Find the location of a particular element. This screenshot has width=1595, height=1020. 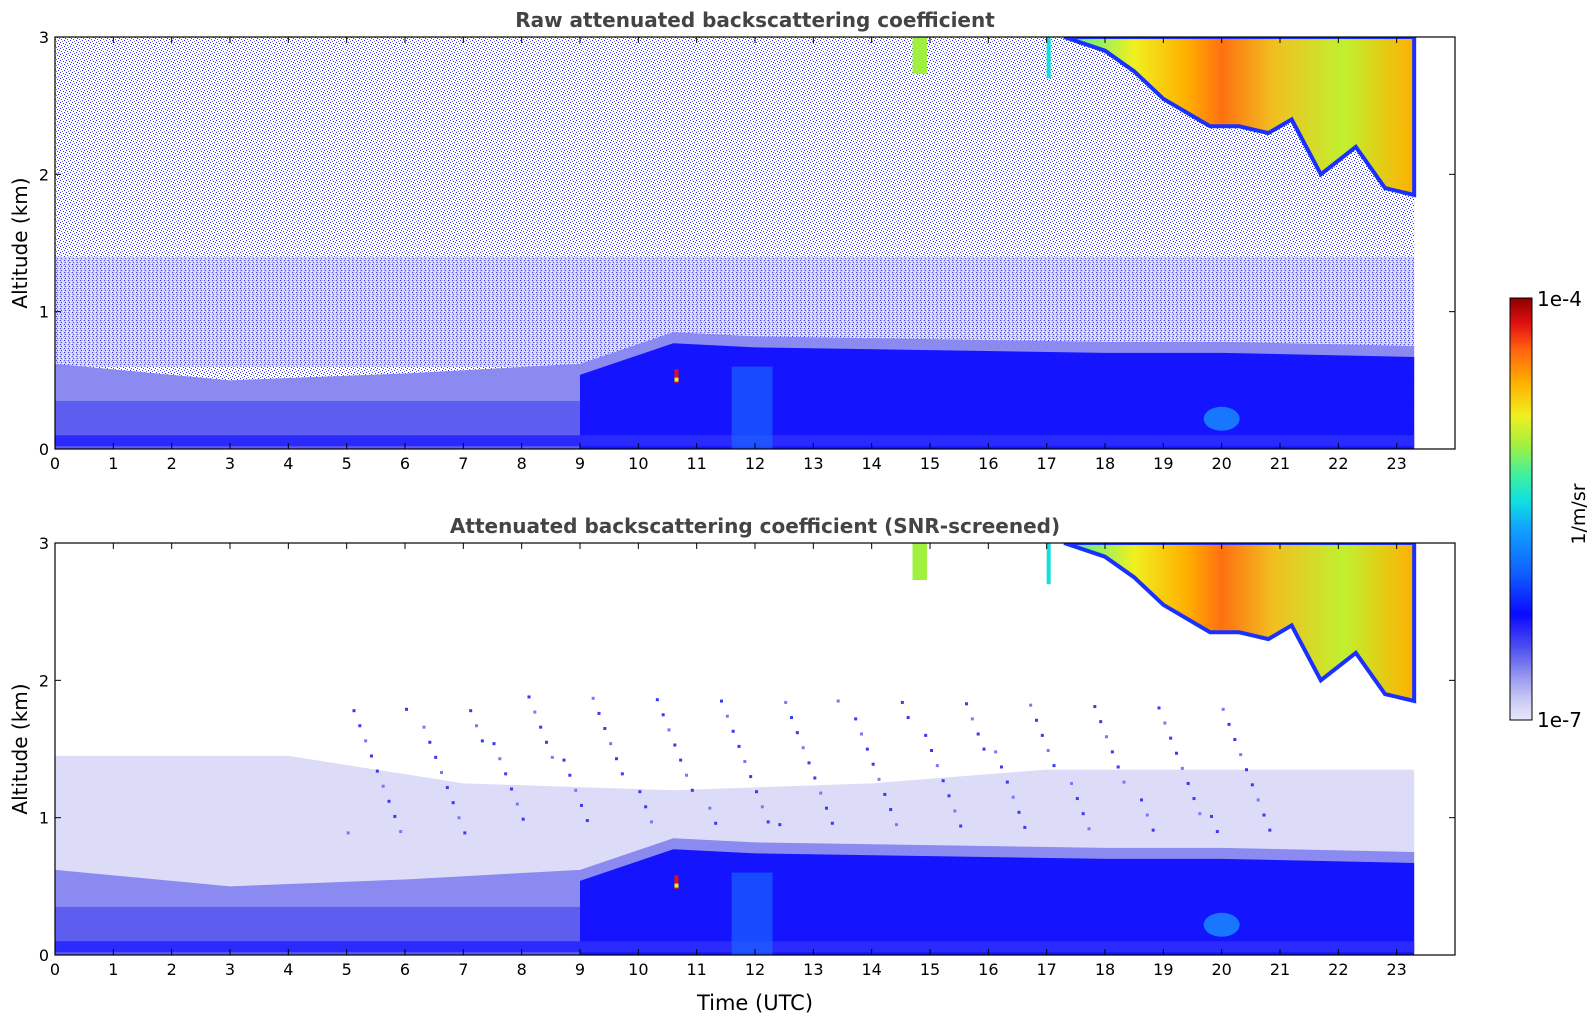

x-tick-label: 11 is located at coordinates (696, 463).